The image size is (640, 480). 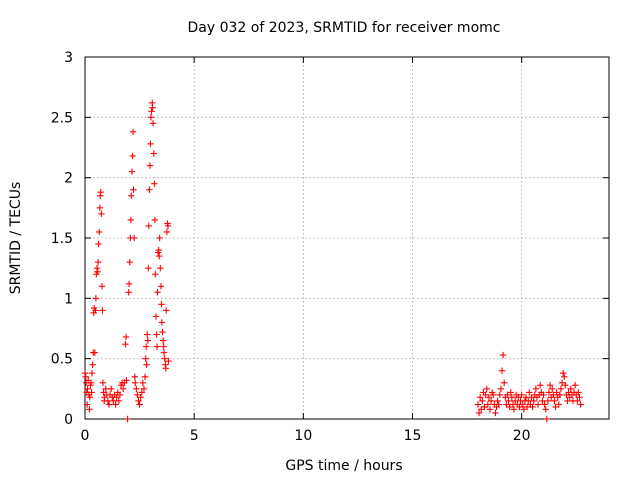 What do you see at coordinates (68, 299) in the screenshot?
I see `y-tick-label: 1` at bounding box center [68, 299].